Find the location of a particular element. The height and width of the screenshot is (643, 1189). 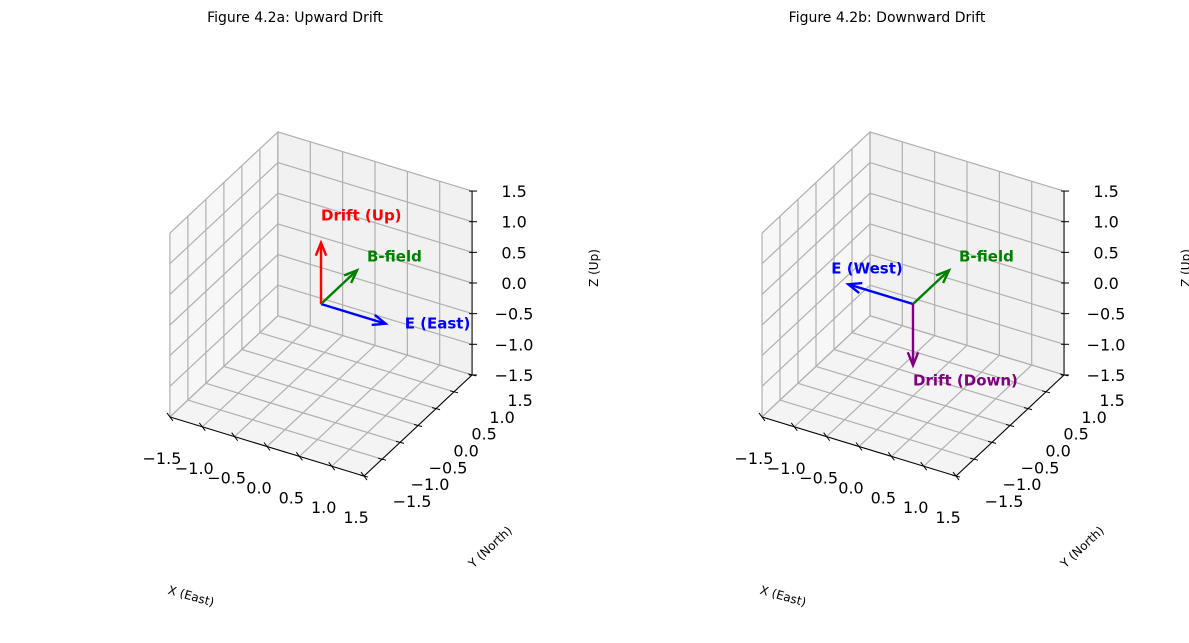

chart-title: Figure 4.2b: Downward Drift is located at coordinates (887, 18).